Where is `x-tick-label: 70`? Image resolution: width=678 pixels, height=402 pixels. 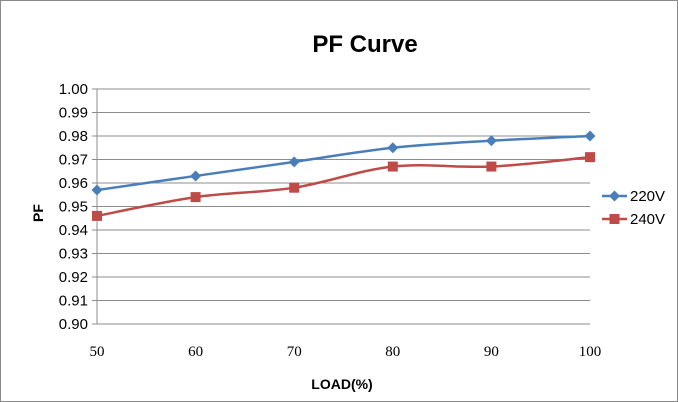
x-tick-label: 70 is located at coordinates (294, 352).